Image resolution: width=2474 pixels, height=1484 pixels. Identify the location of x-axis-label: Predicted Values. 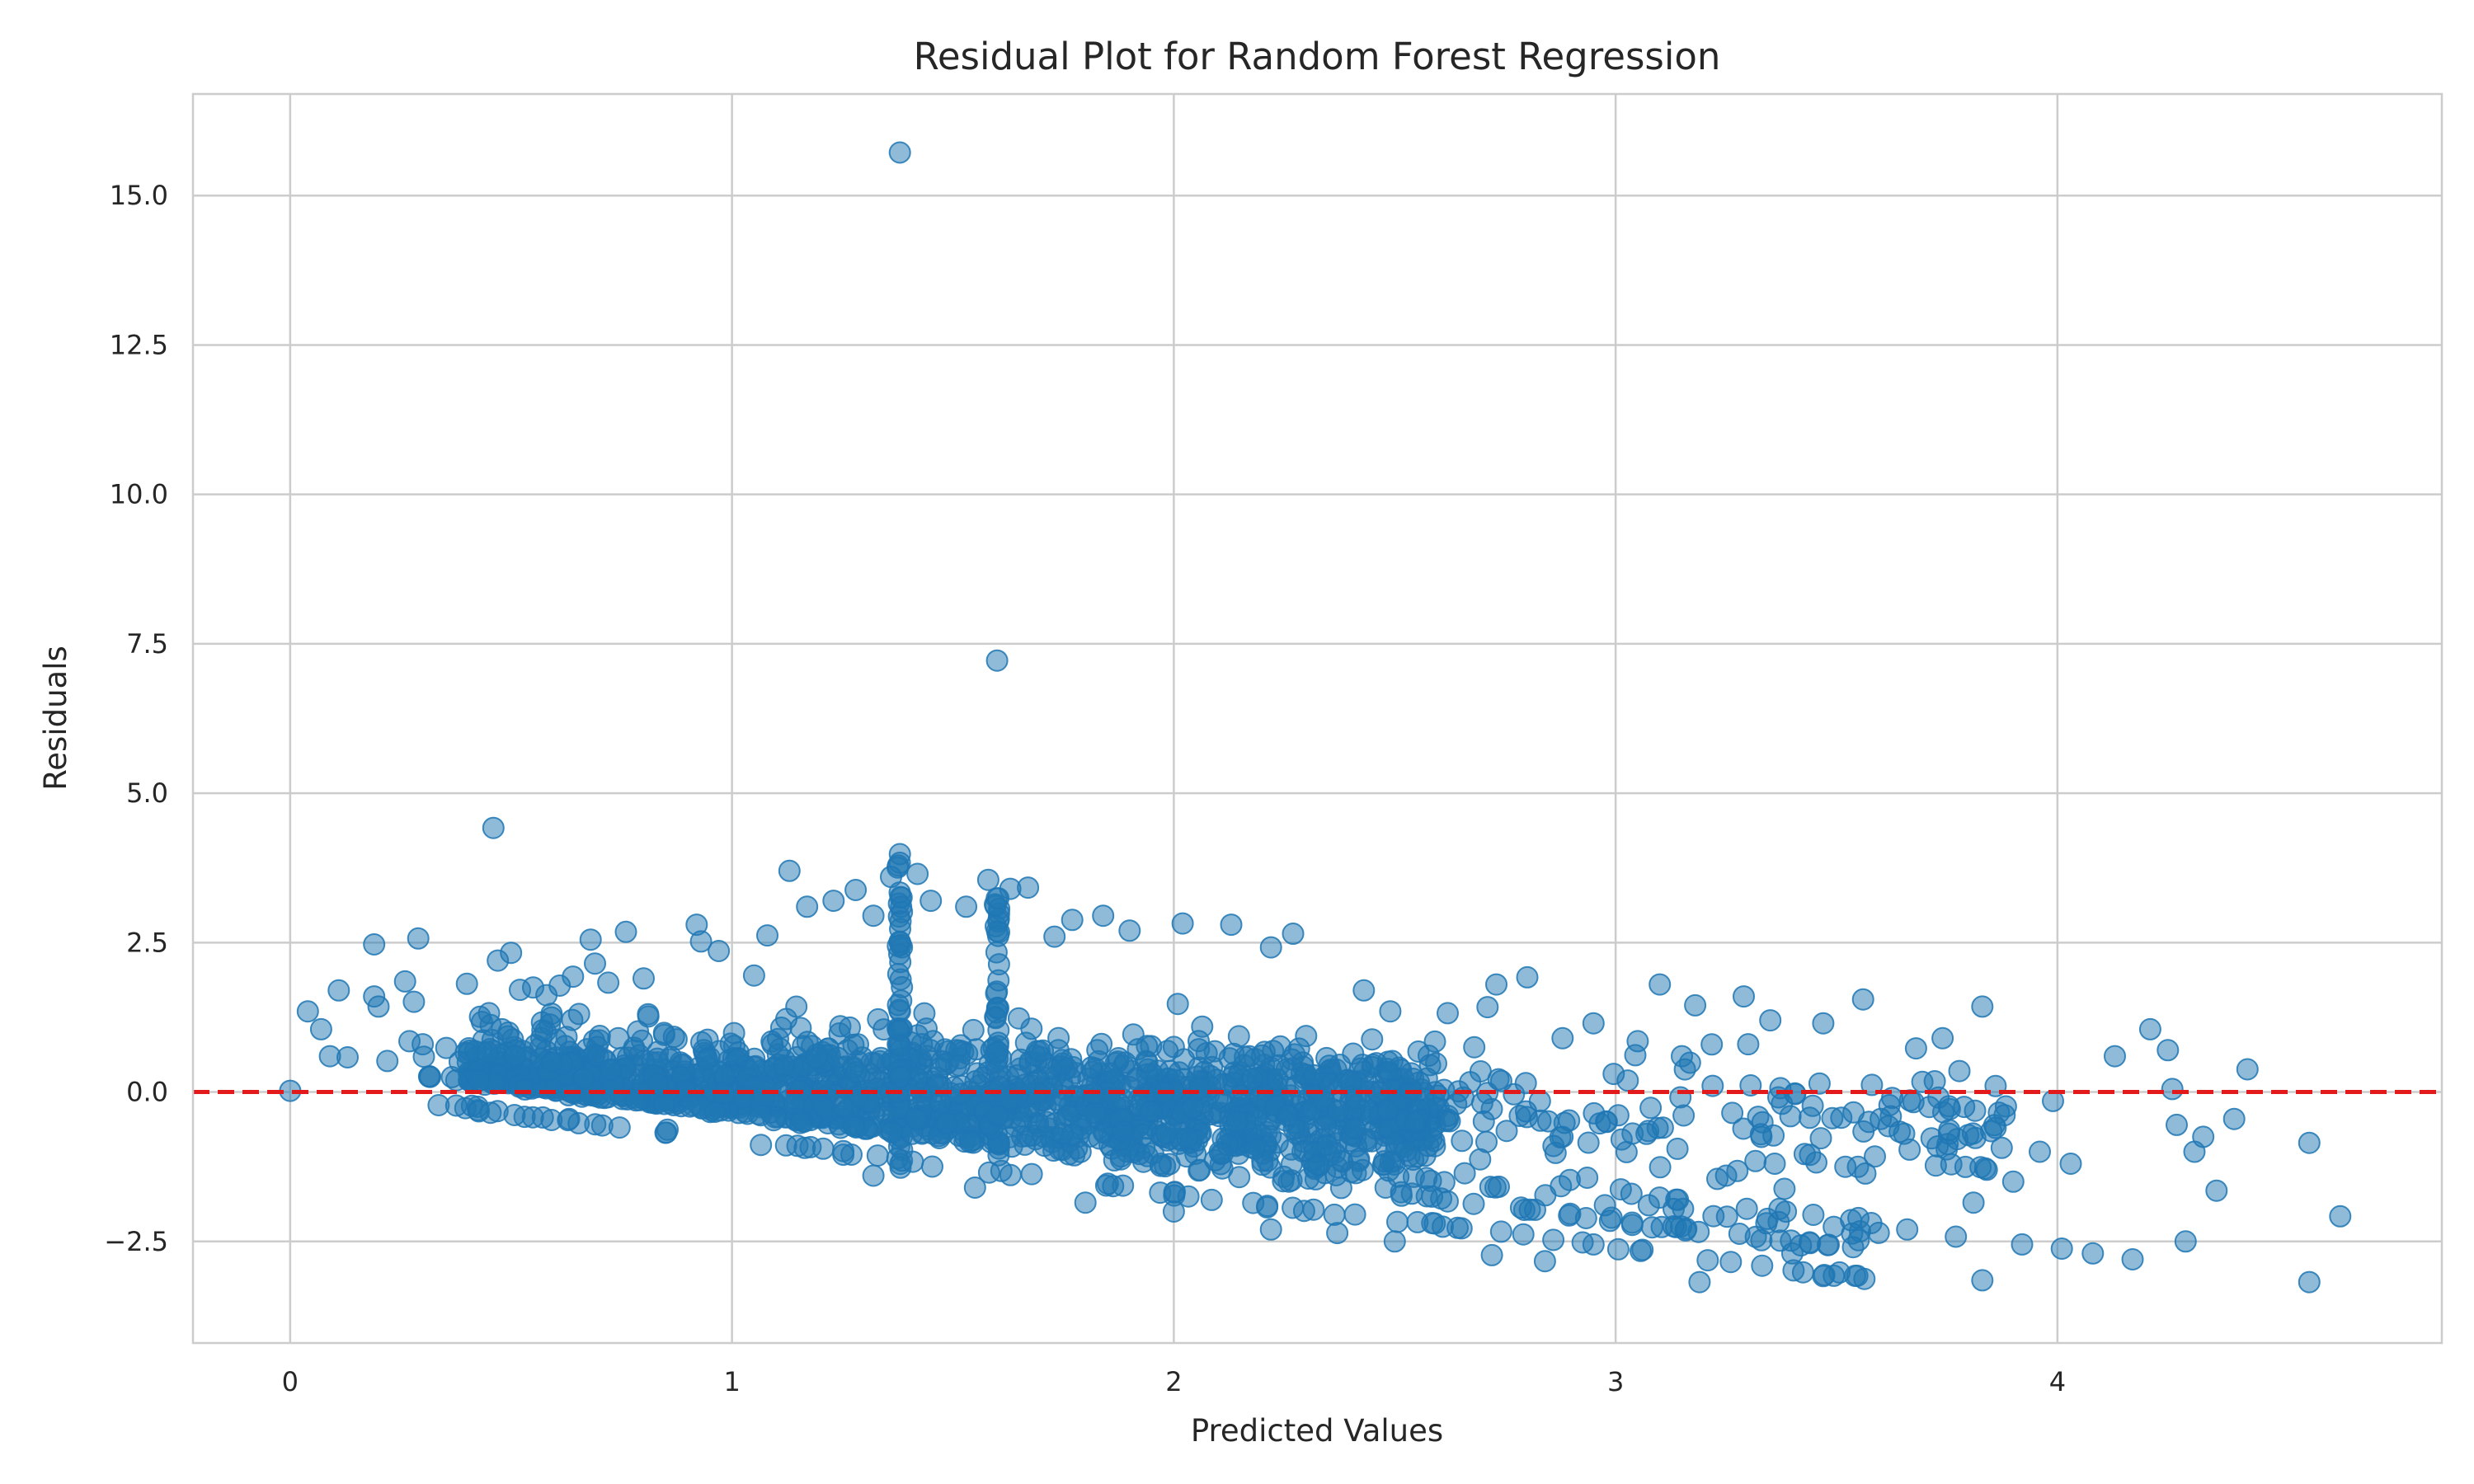
(1317, 1431).